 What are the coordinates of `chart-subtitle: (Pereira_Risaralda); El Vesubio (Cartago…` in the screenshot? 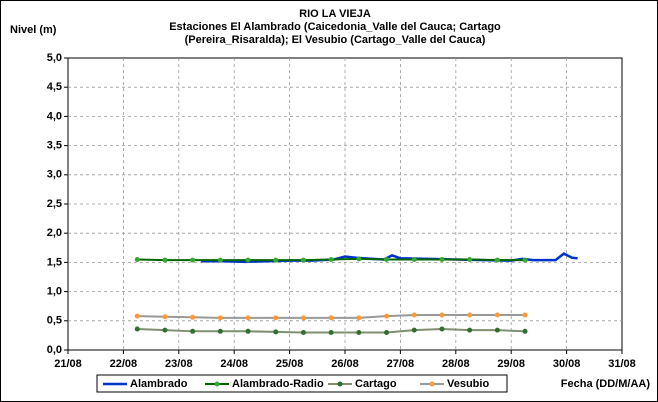 It's located at (335, 40).